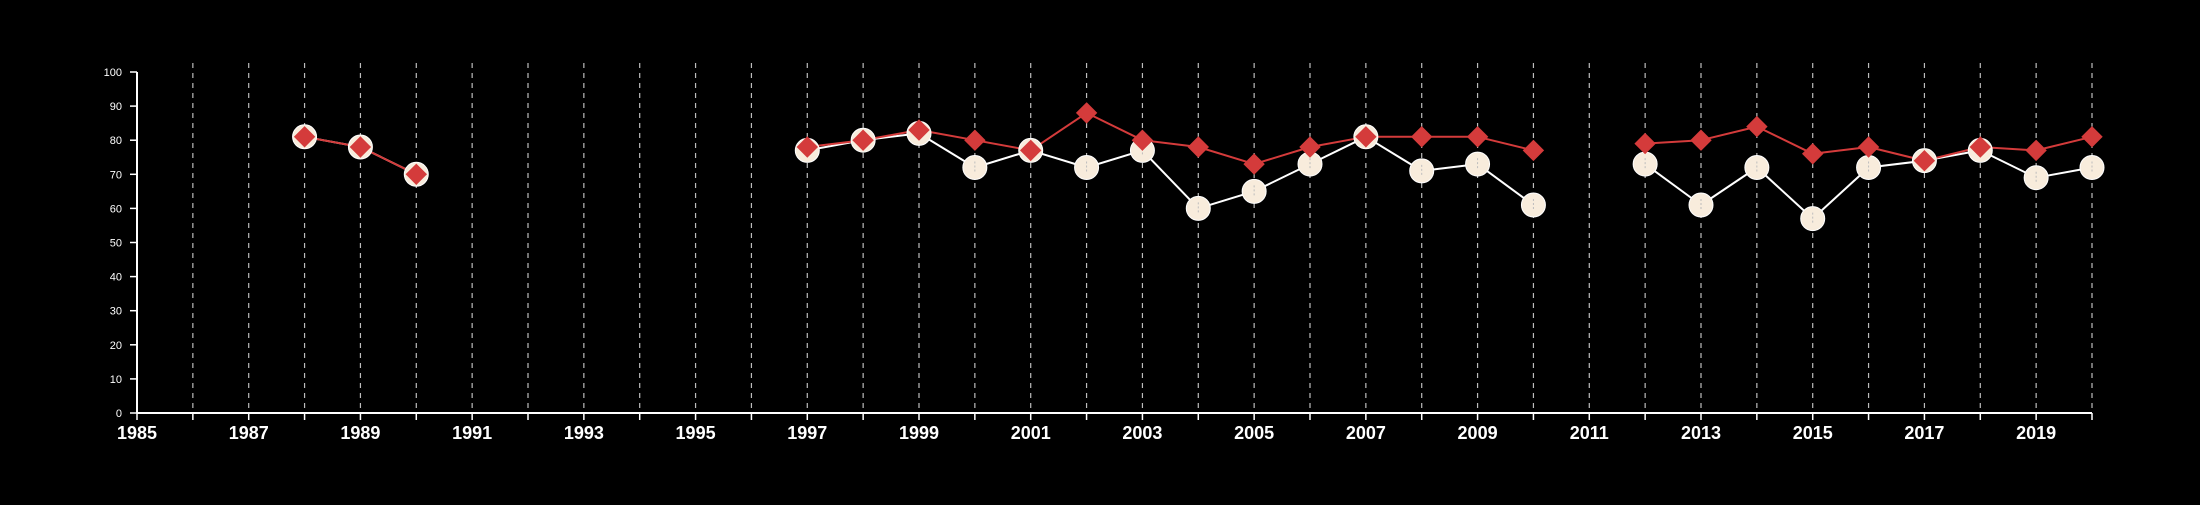 The width and height of the screenshot is (2200, 505). What do you see at coordinates (119, 414) in the screenshot?
I see `y-tick-label: 0` at bounding box center [119, 414].